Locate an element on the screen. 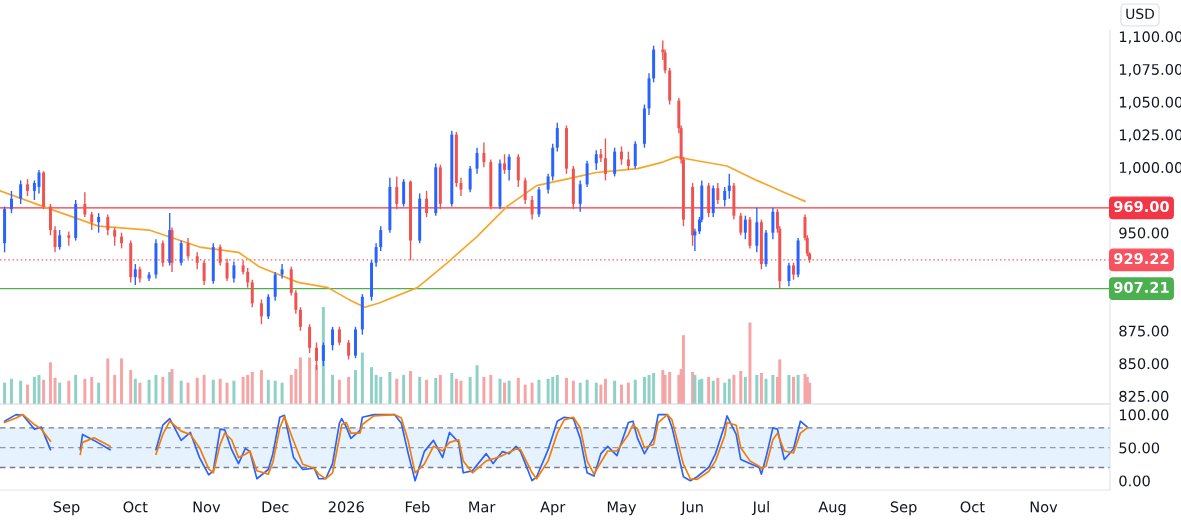  y-tick-label: 850.00 is located at coordinates (1144, 364).